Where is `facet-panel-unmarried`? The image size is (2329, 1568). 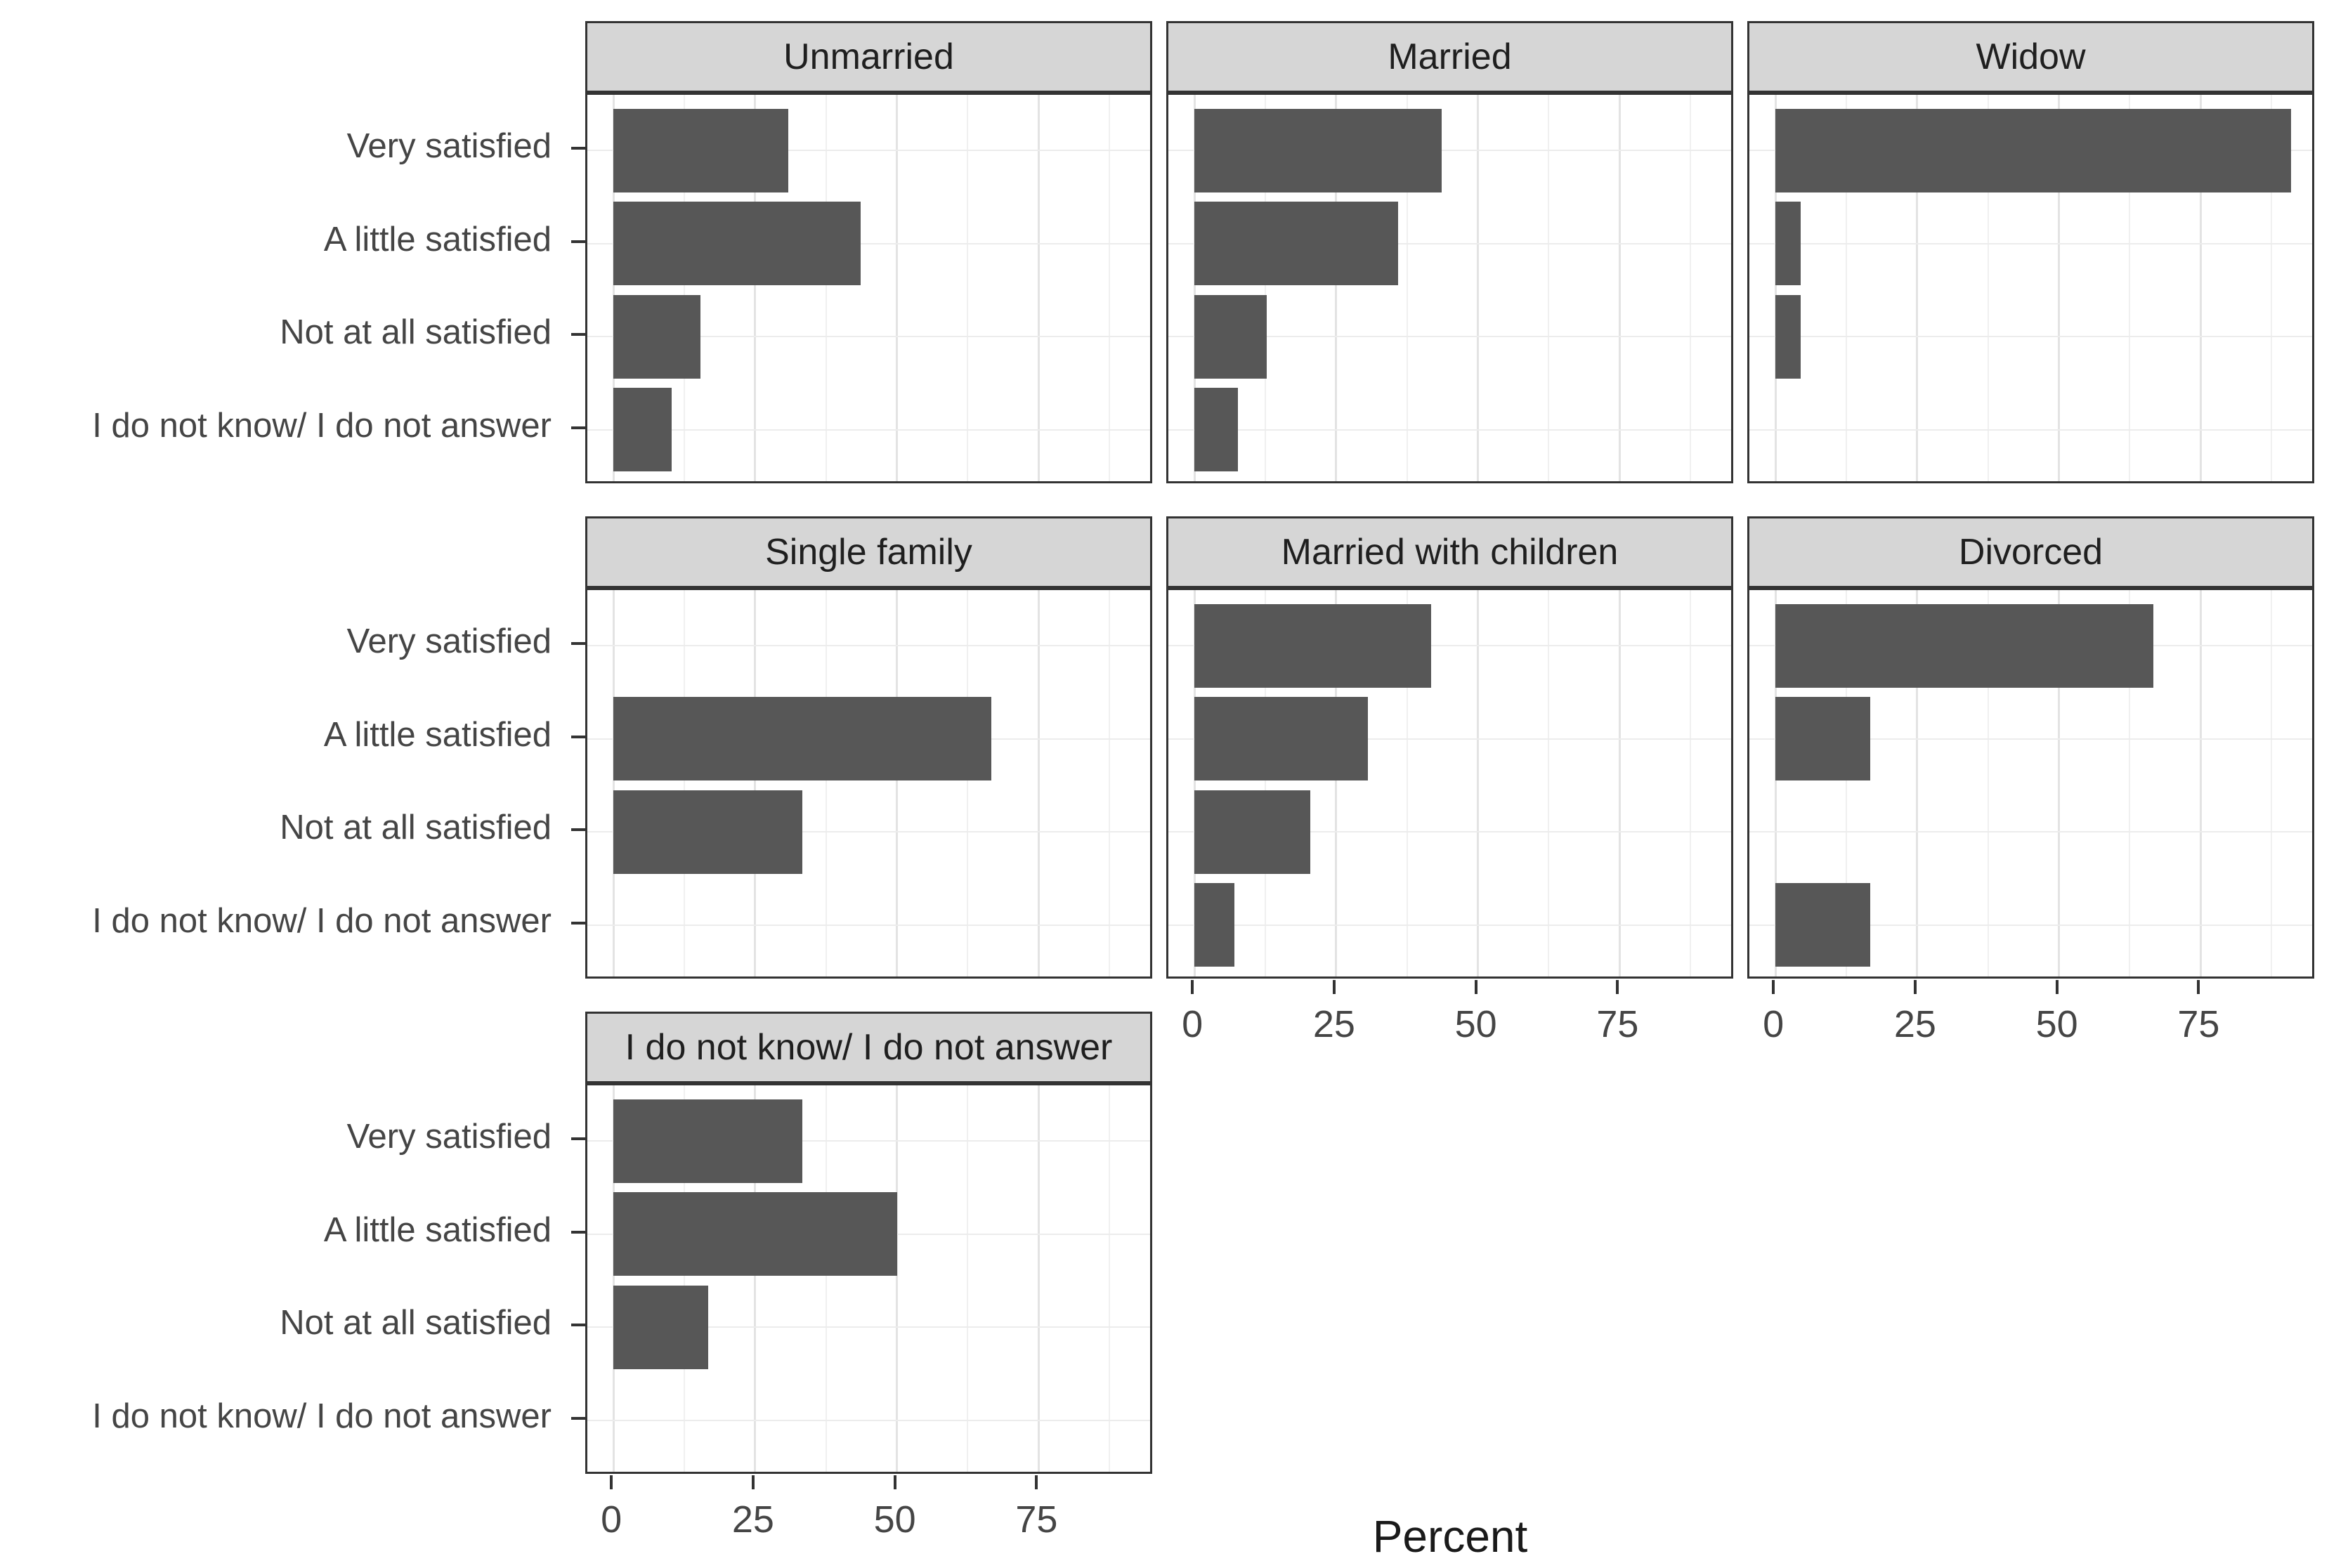
facet-panel-unmarried is located at coordinates (868, 288).